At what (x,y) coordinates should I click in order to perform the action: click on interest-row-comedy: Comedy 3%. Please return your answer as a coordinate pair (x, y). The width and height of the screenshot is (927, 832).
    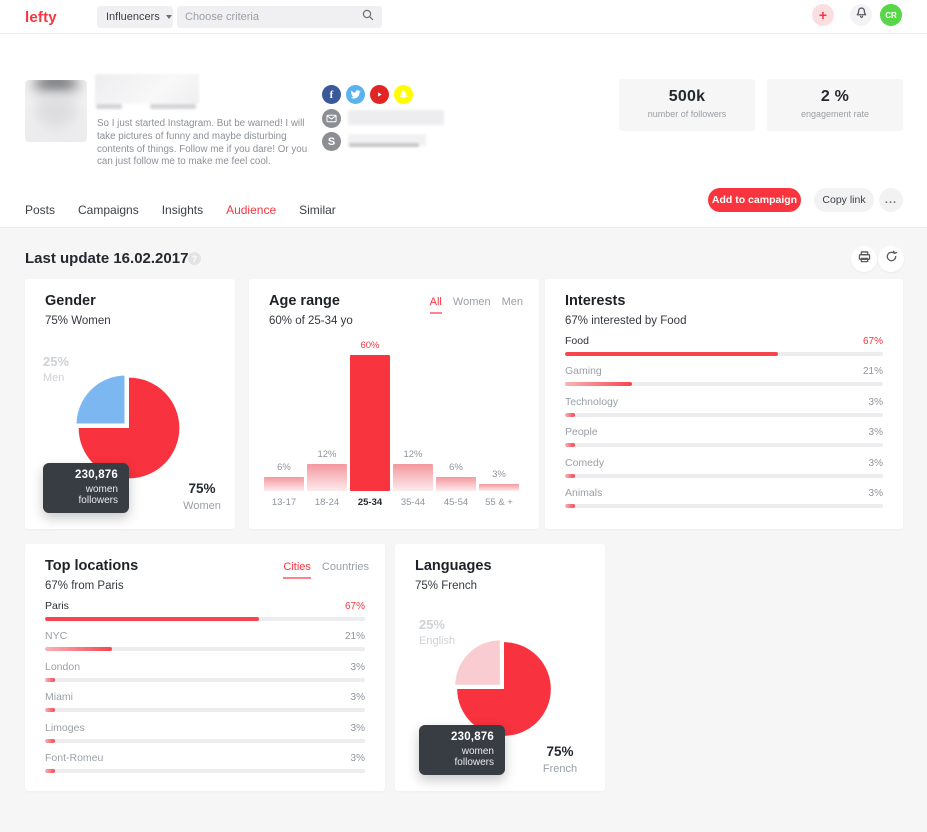
    Looking at the image, I should click on (724, 472).